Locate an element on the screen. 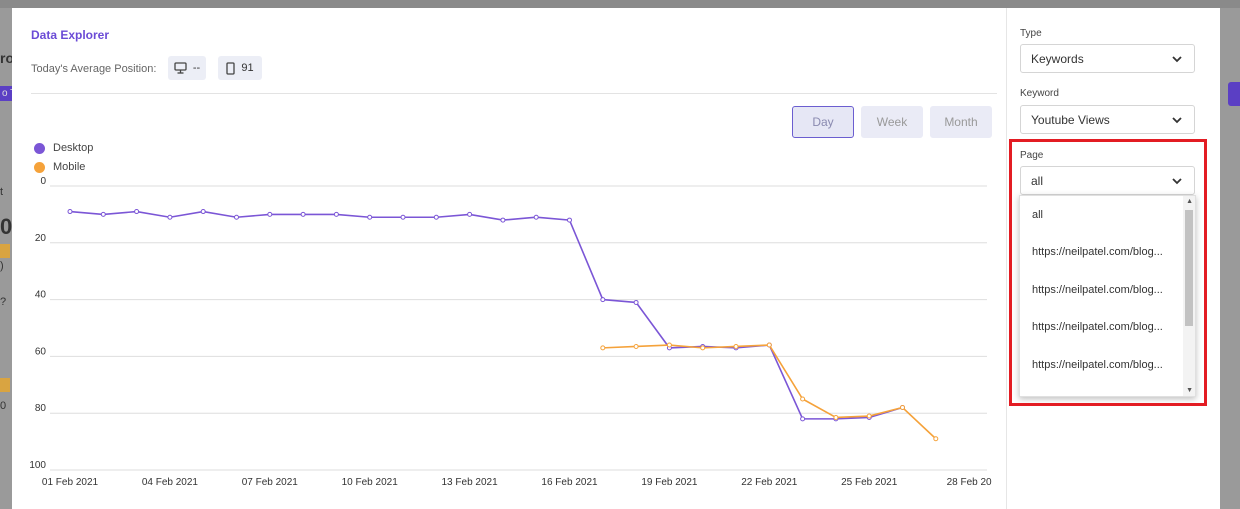 This screenshot has width=1240, height=509. page-select-value: all is located at coordinates (1037, 180).